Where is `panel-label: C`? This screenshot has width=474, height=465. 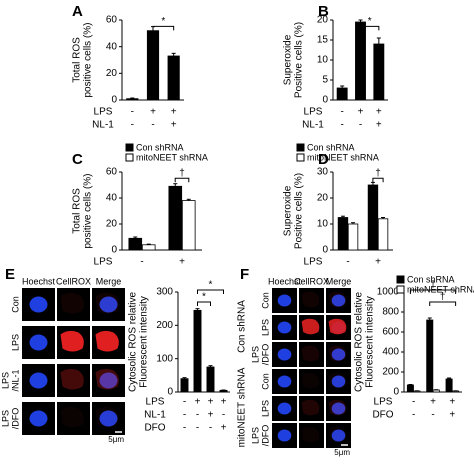 panel-label: C is located at coordinates (77, 159).